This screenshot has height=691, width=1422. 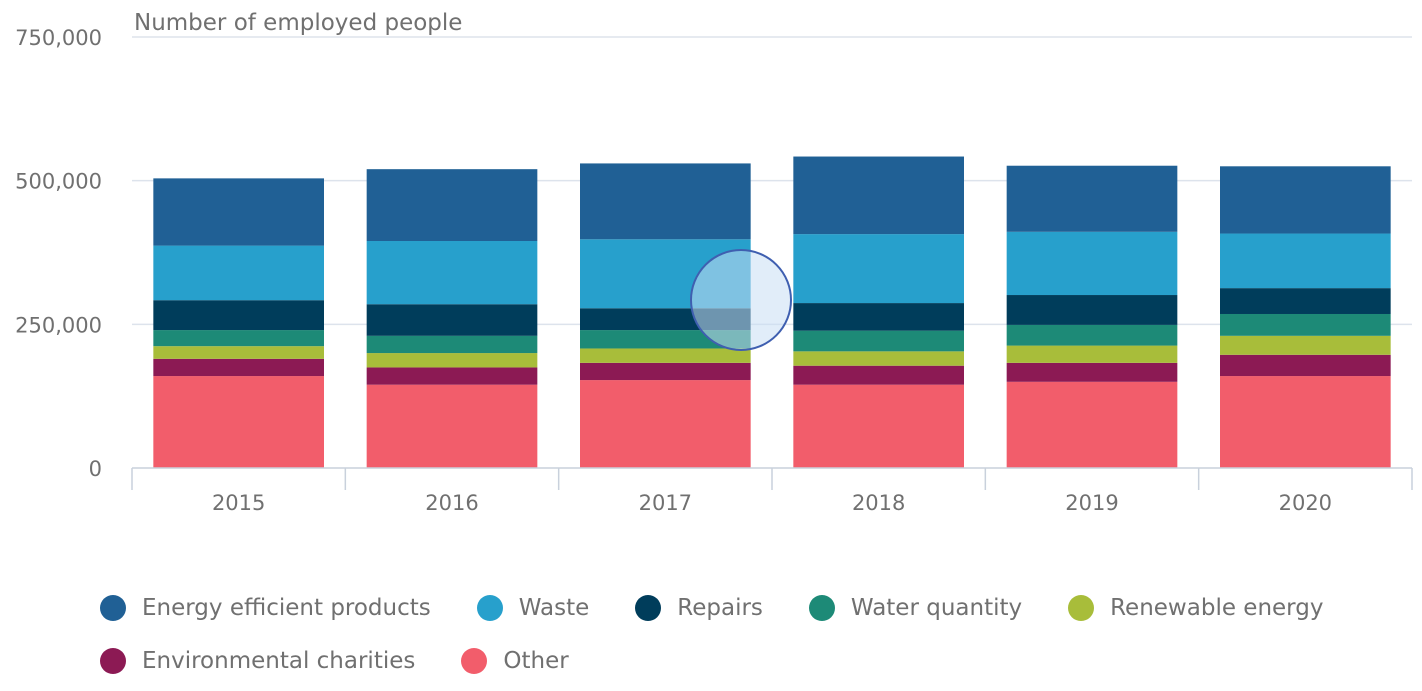 I want to click on bar-stack-2018, so click(x=878, y=312).